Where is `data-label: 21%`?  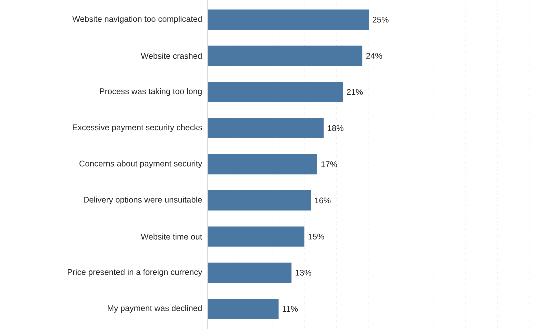 data-label: 21% is located at coordinates (355, 92).